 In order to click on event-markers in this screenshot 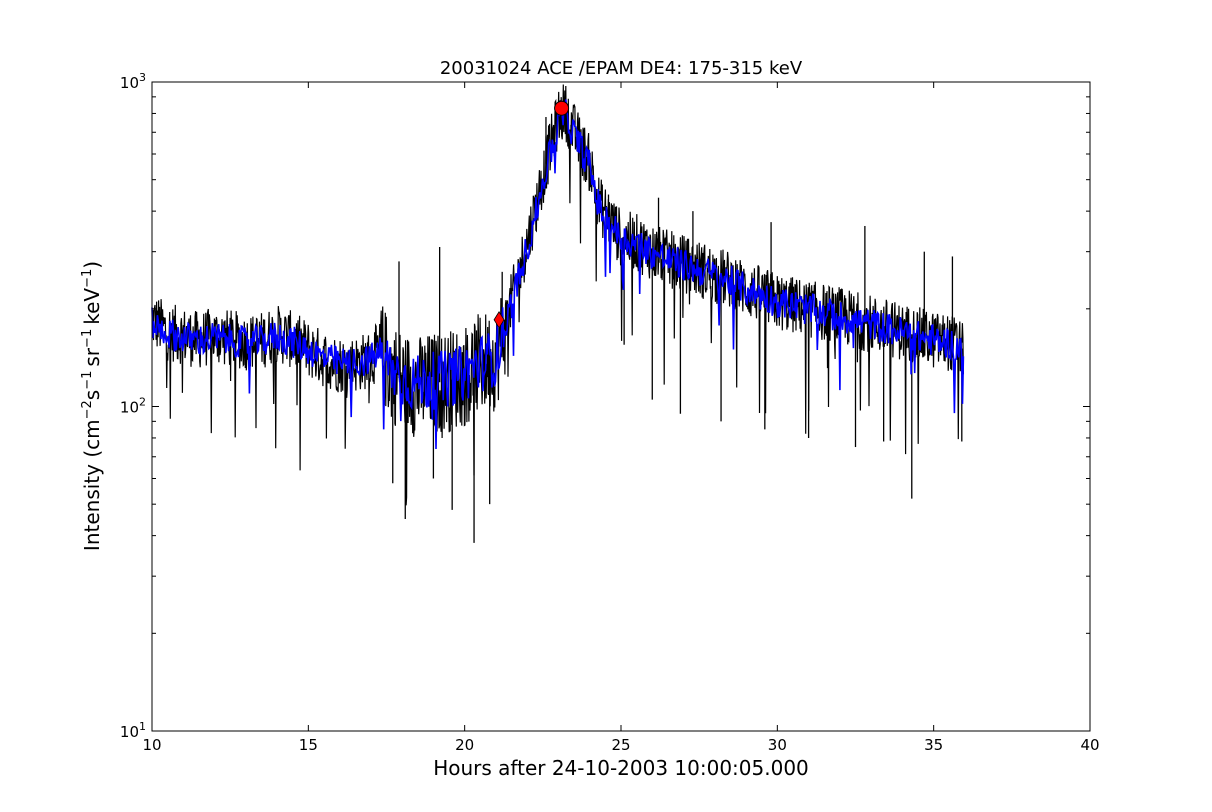, I will do `click(531, 214)`.